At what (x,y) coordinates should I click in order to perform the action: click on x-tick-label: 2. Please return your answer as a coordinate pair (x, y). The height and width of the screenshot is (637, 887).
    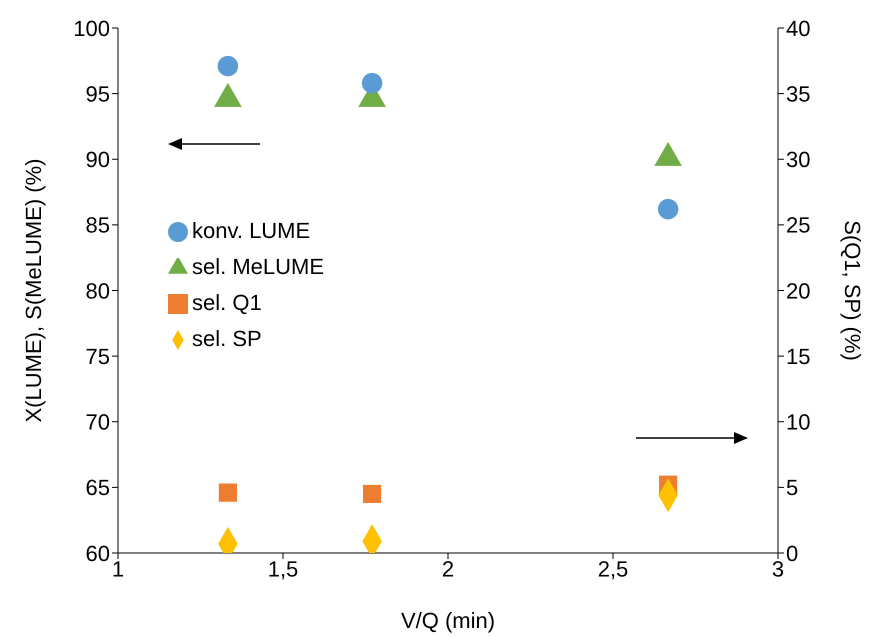
    Looking at the image, I should click on (448, 569).